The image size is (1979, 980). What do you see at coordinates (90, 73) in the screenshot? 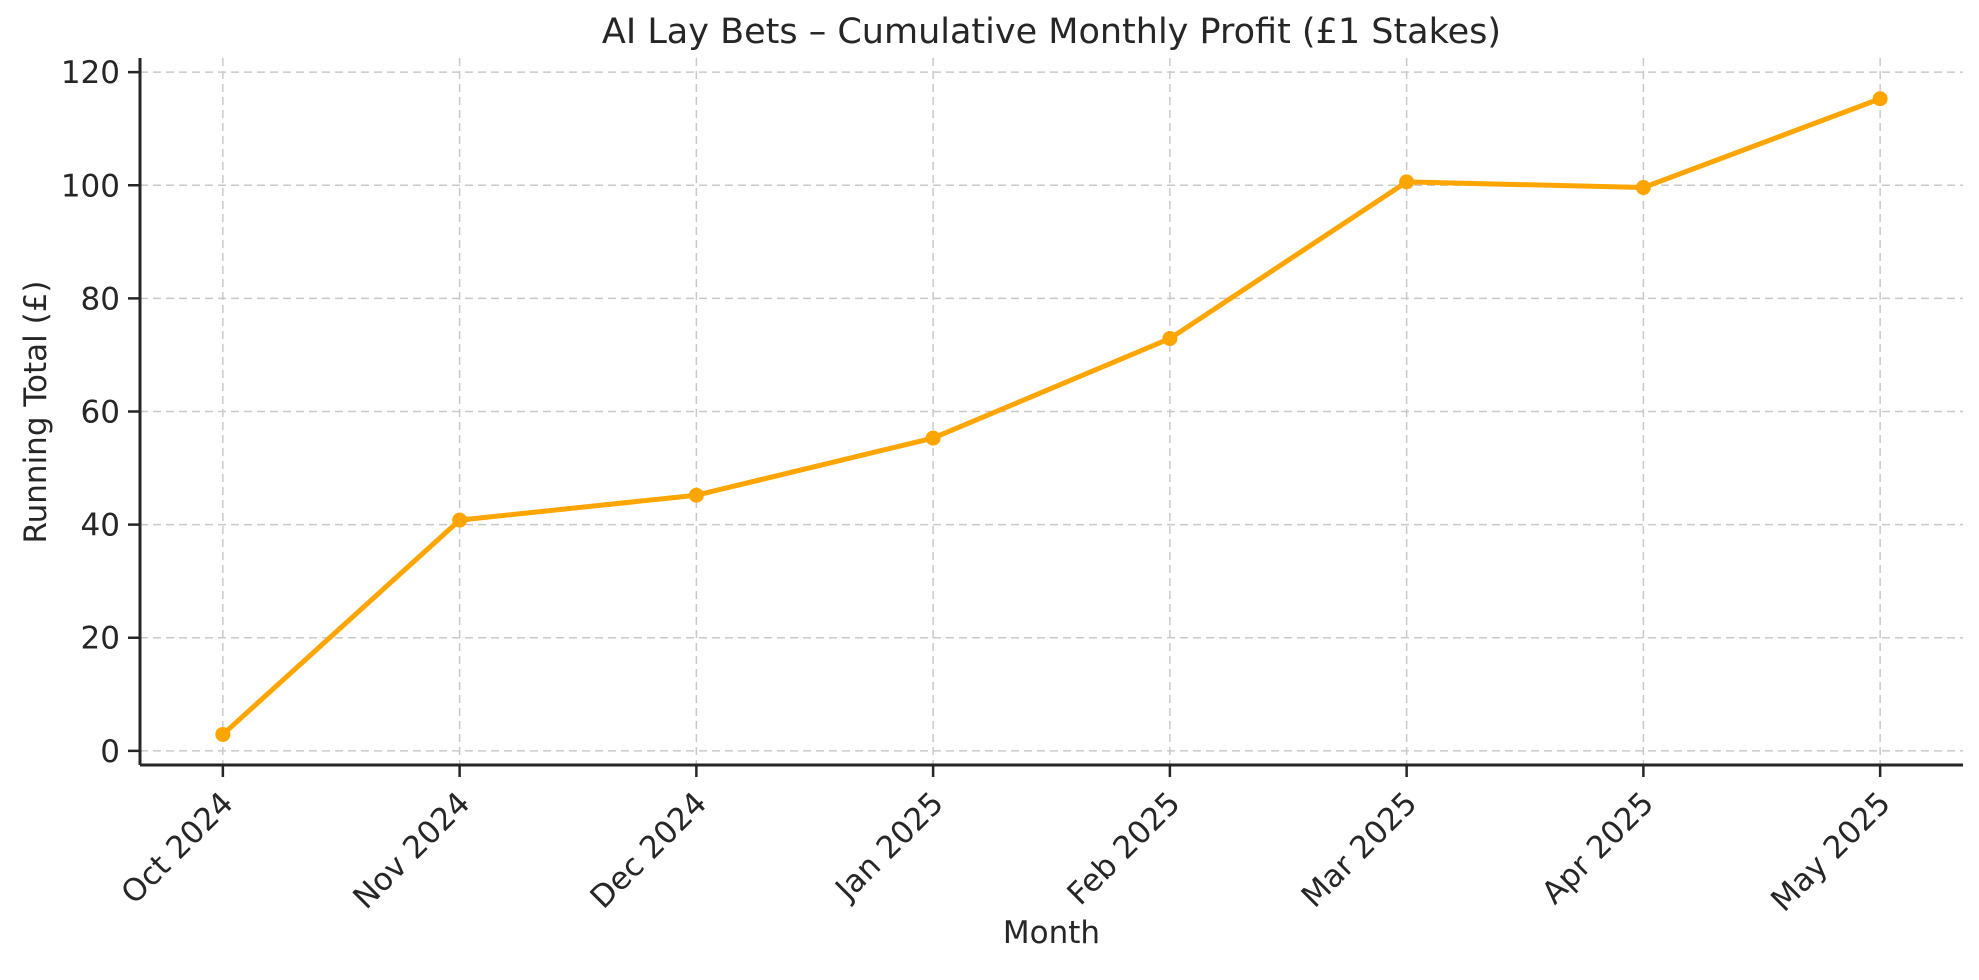
I see `y-tick-label: 120` at bounding box center [90, 73].